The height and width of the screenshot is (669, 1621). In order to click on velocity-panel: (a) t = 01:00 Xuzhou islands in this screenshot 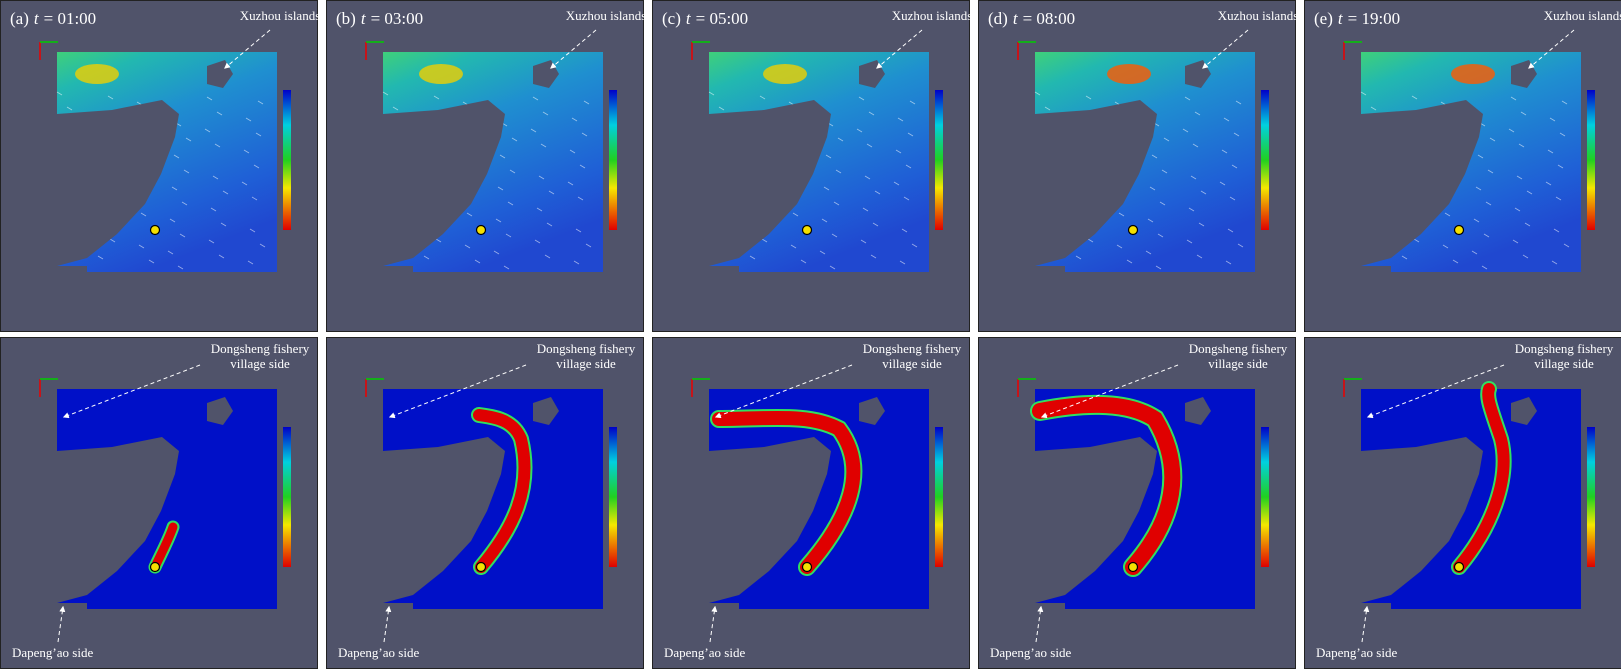, I will do `click(160, 166)`.